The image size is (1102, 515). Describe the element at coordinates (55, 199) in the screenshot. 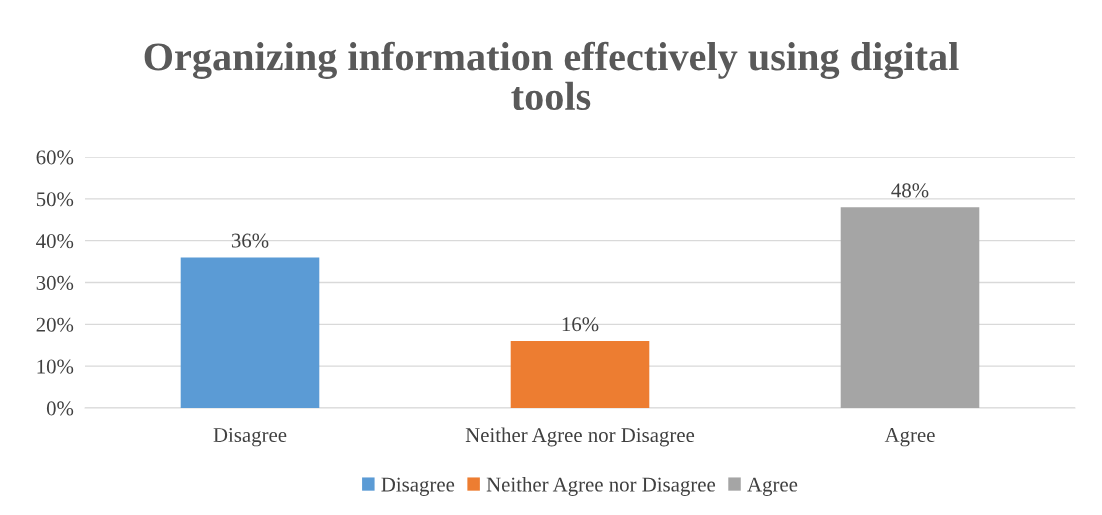

I see `y-tick-label: 50%` at that location.